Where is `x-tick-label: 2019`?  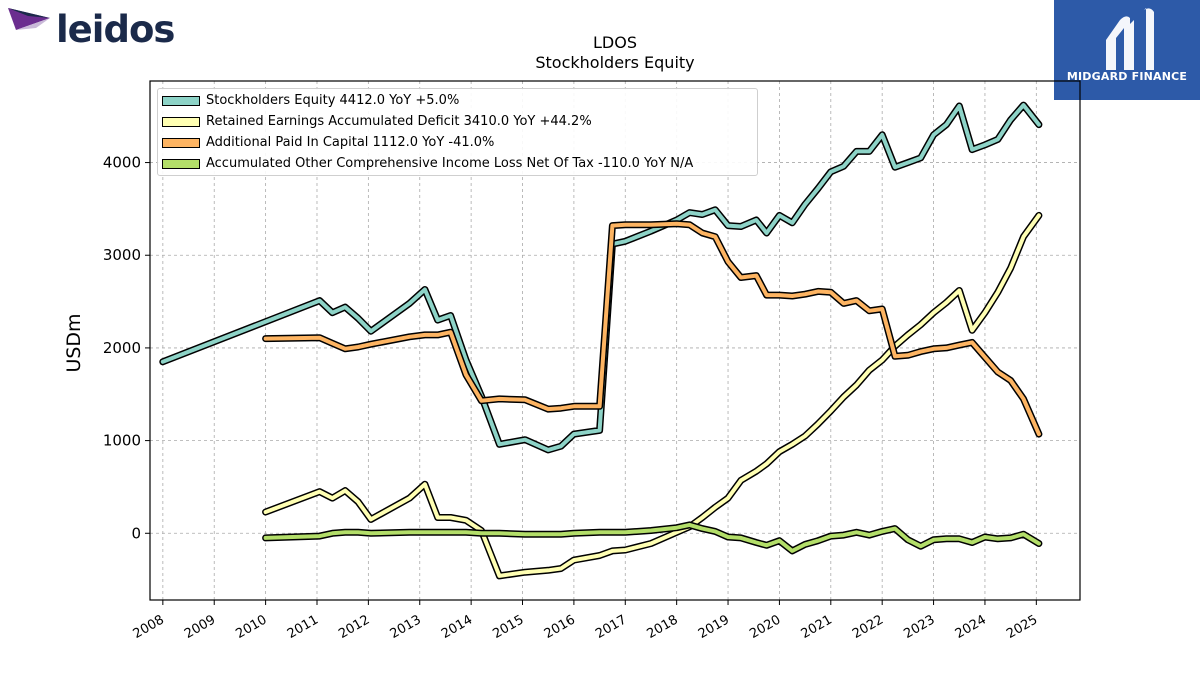
x-tick-label: 2019 is located at coordinates (714, 627).